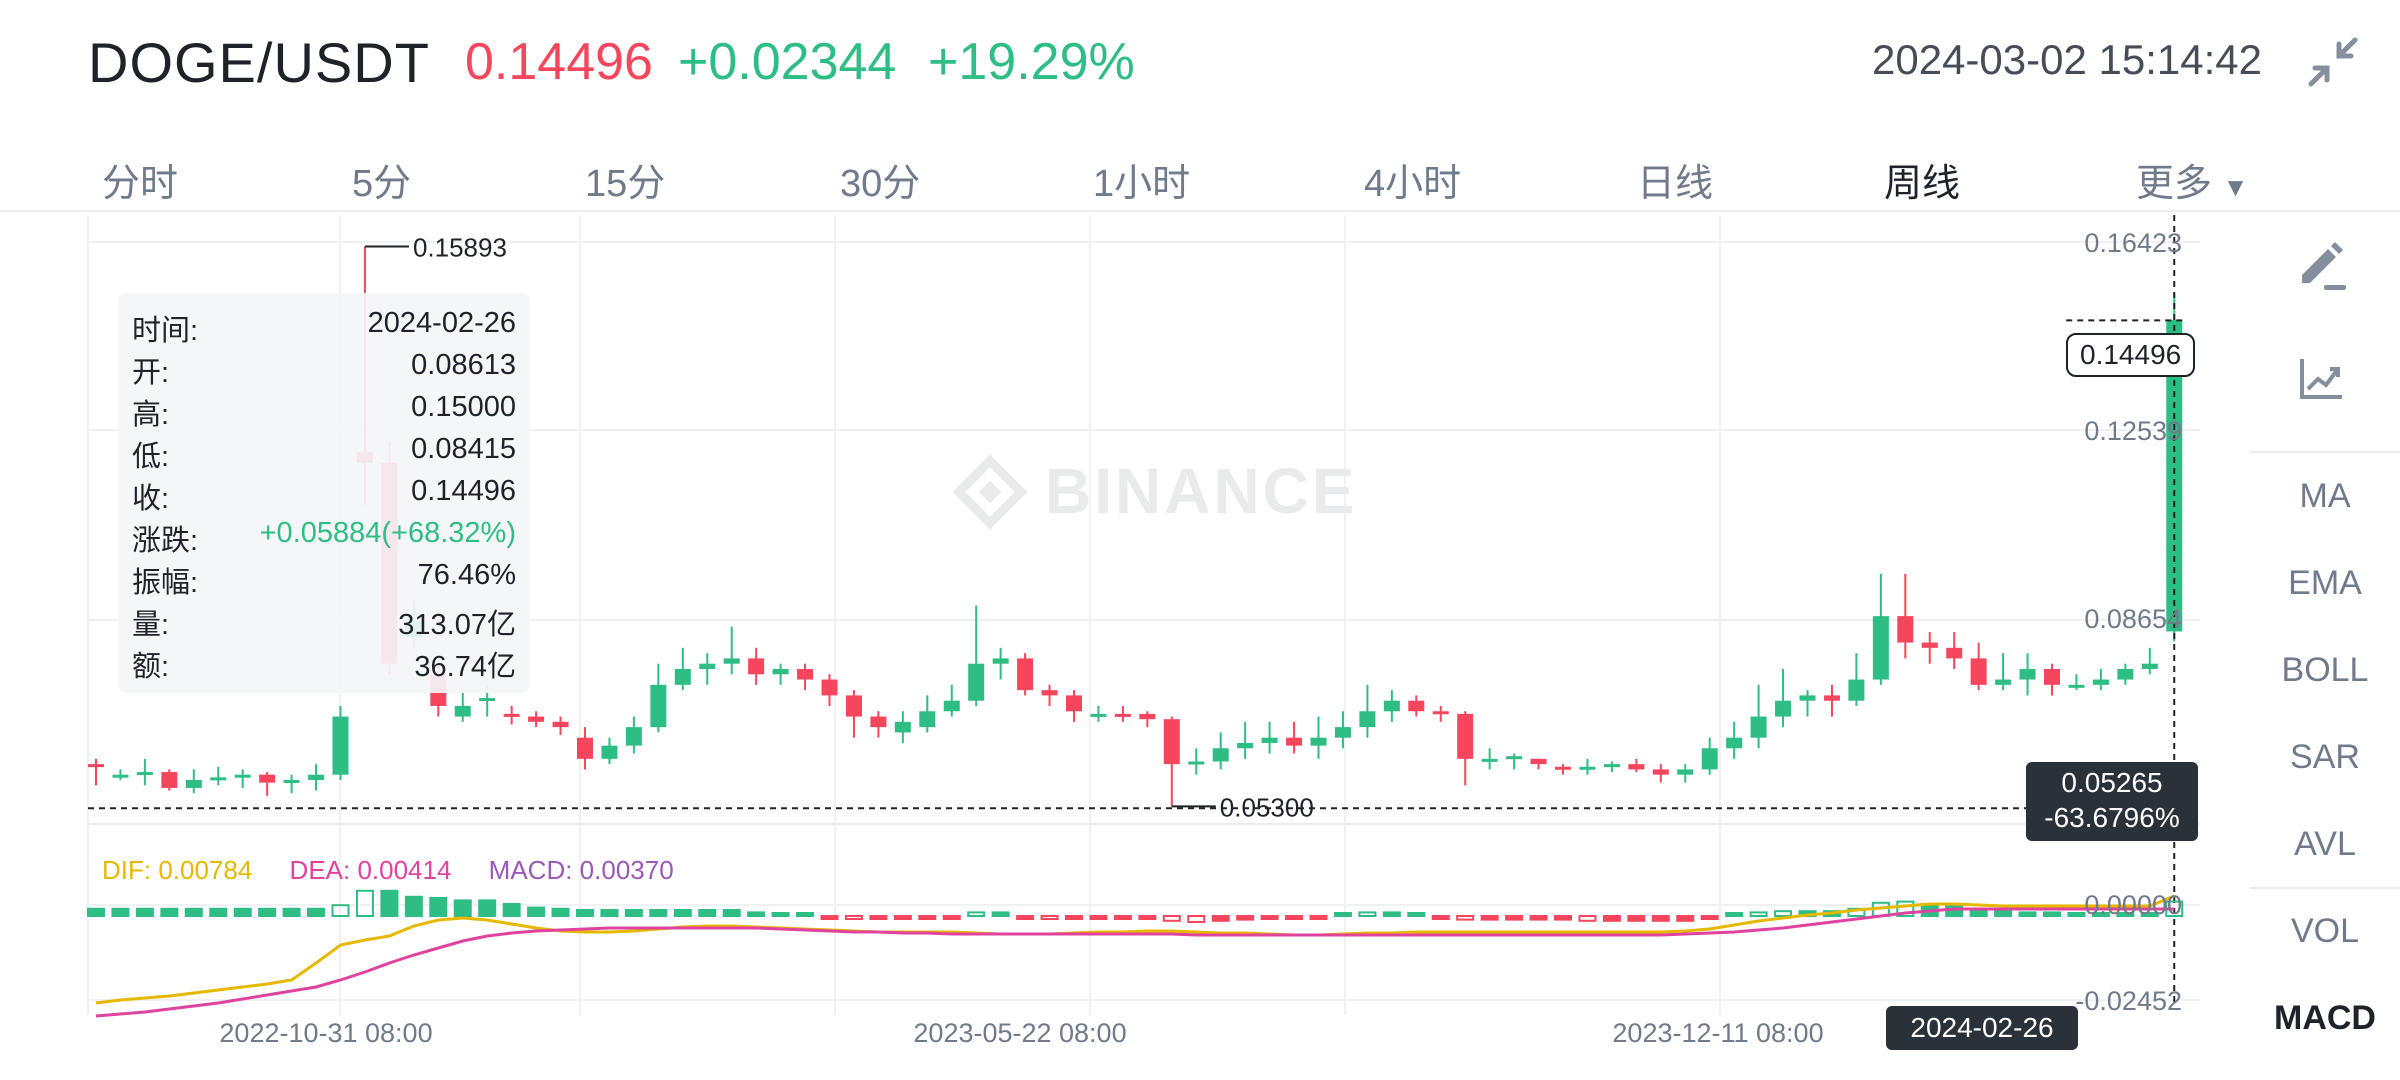  Describe the element at coordinates (2325, 670) in the screenshot. I see `indicator-boll: BOLL` at that location.